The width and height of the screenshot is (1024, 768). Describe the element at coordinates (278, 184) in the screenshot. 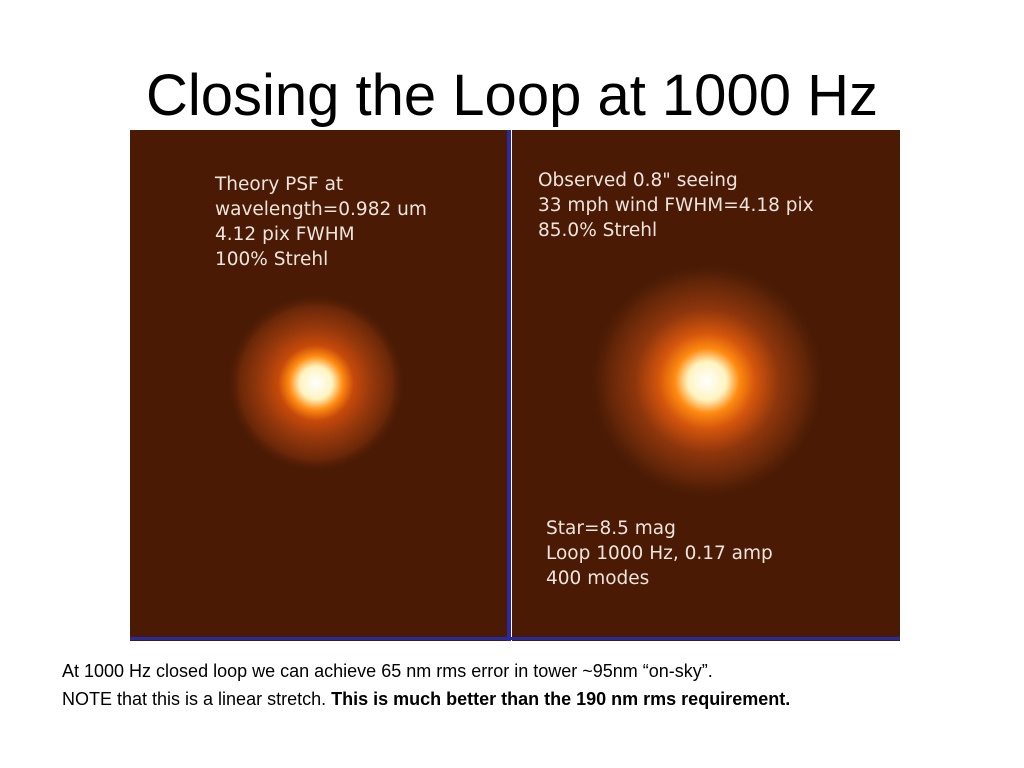

I see `panel-text: Theory PSF at` at that location.